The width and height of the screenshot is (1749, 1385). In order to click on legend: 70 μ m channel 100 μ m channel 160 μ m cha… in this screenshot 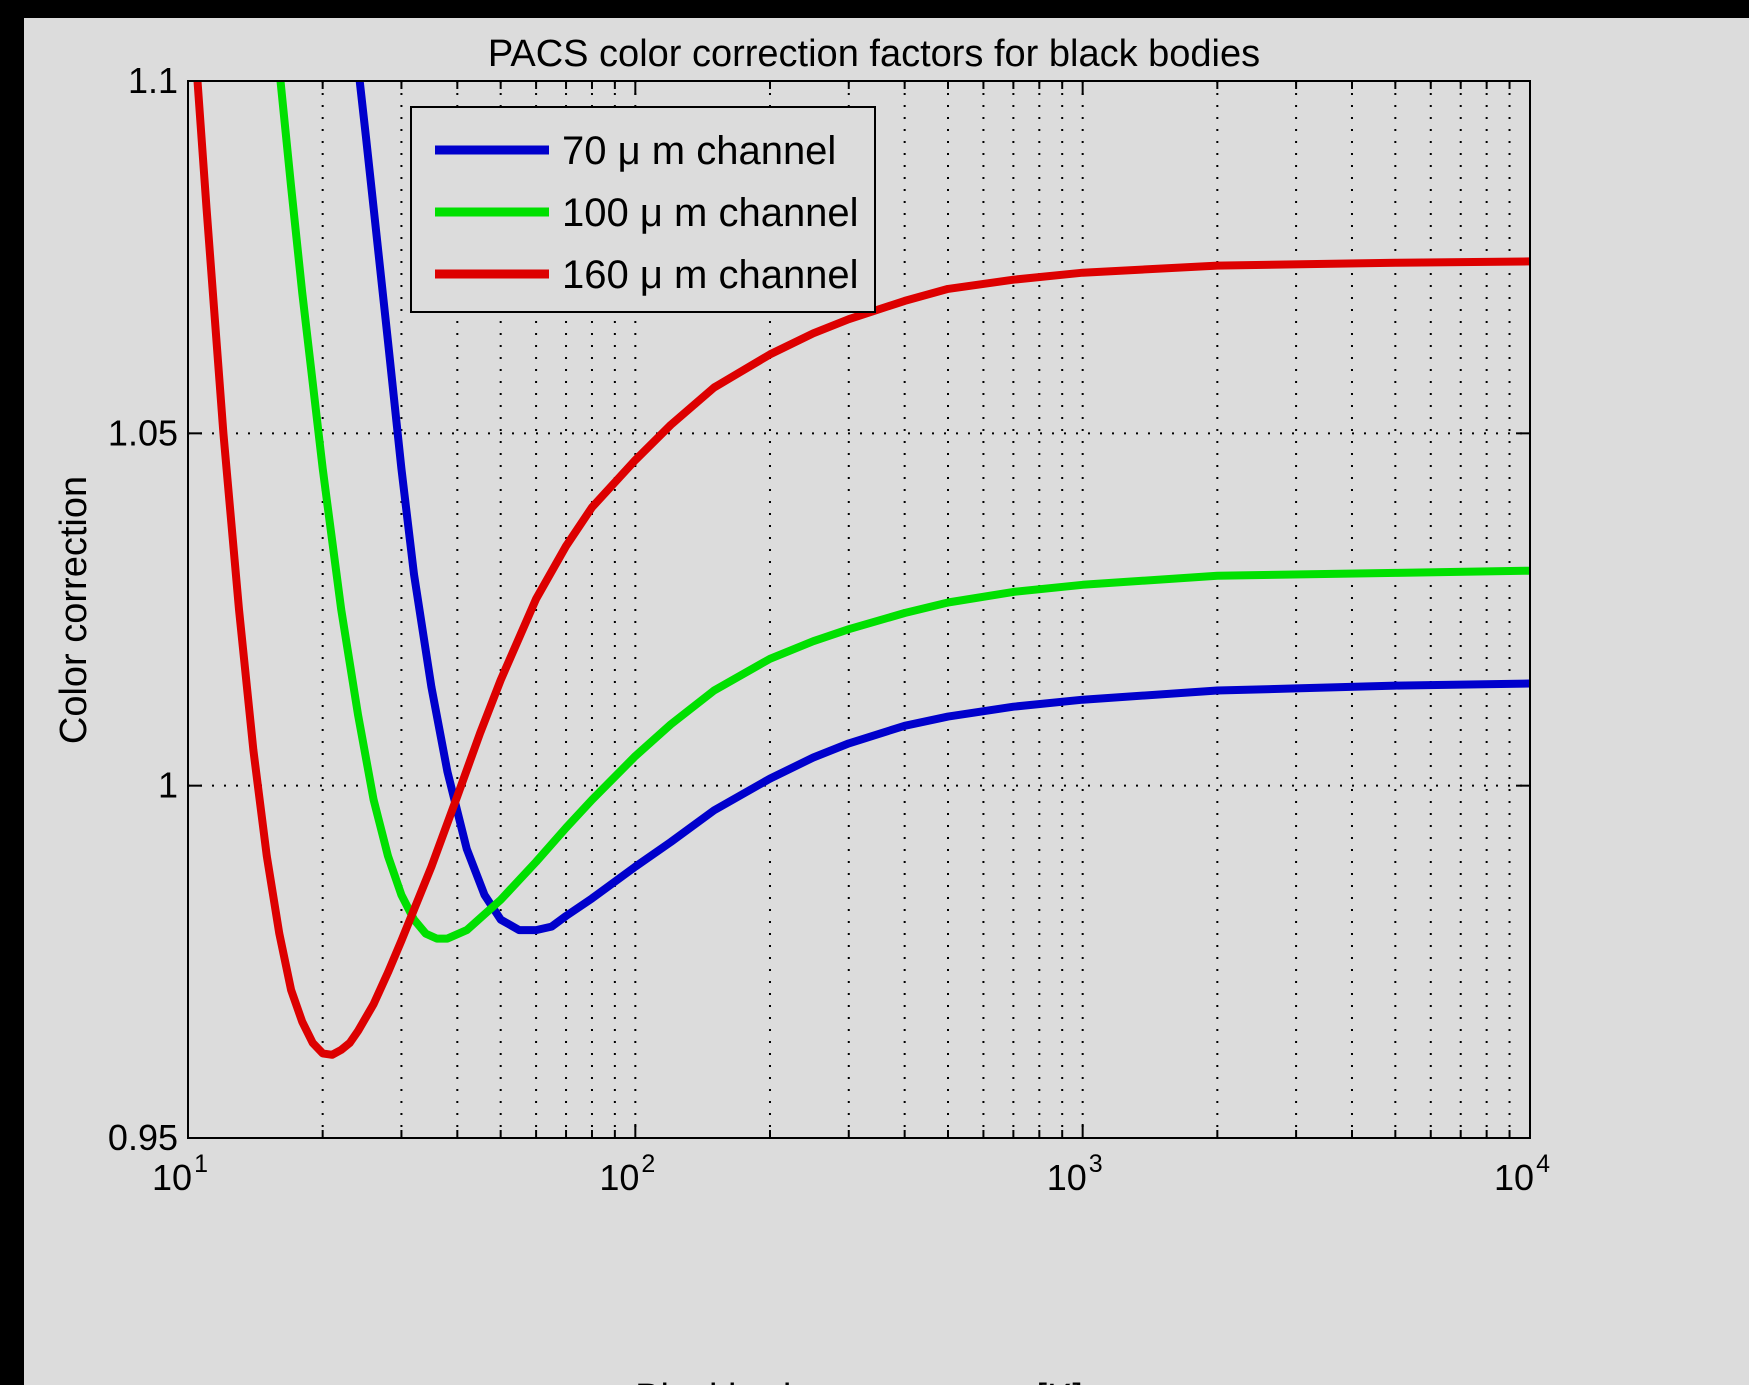, I will do `click(643, 209)`.